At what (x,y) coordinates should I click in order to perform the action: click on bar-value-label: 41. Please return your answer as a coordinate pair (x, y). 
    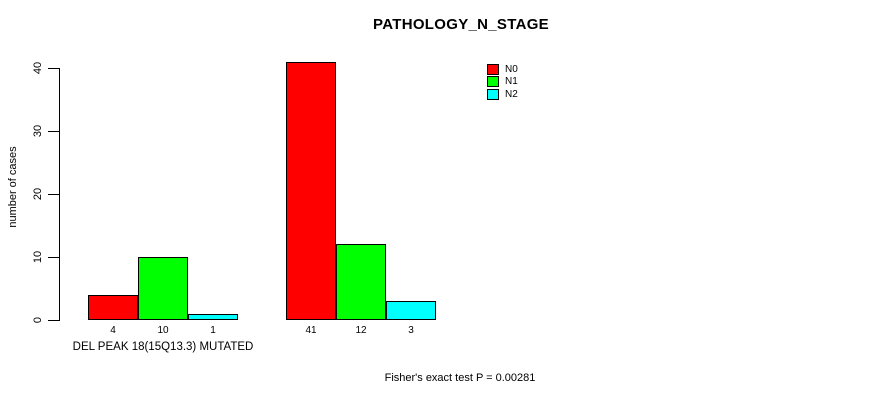
    Looking at the image, I should click on (311, 330).